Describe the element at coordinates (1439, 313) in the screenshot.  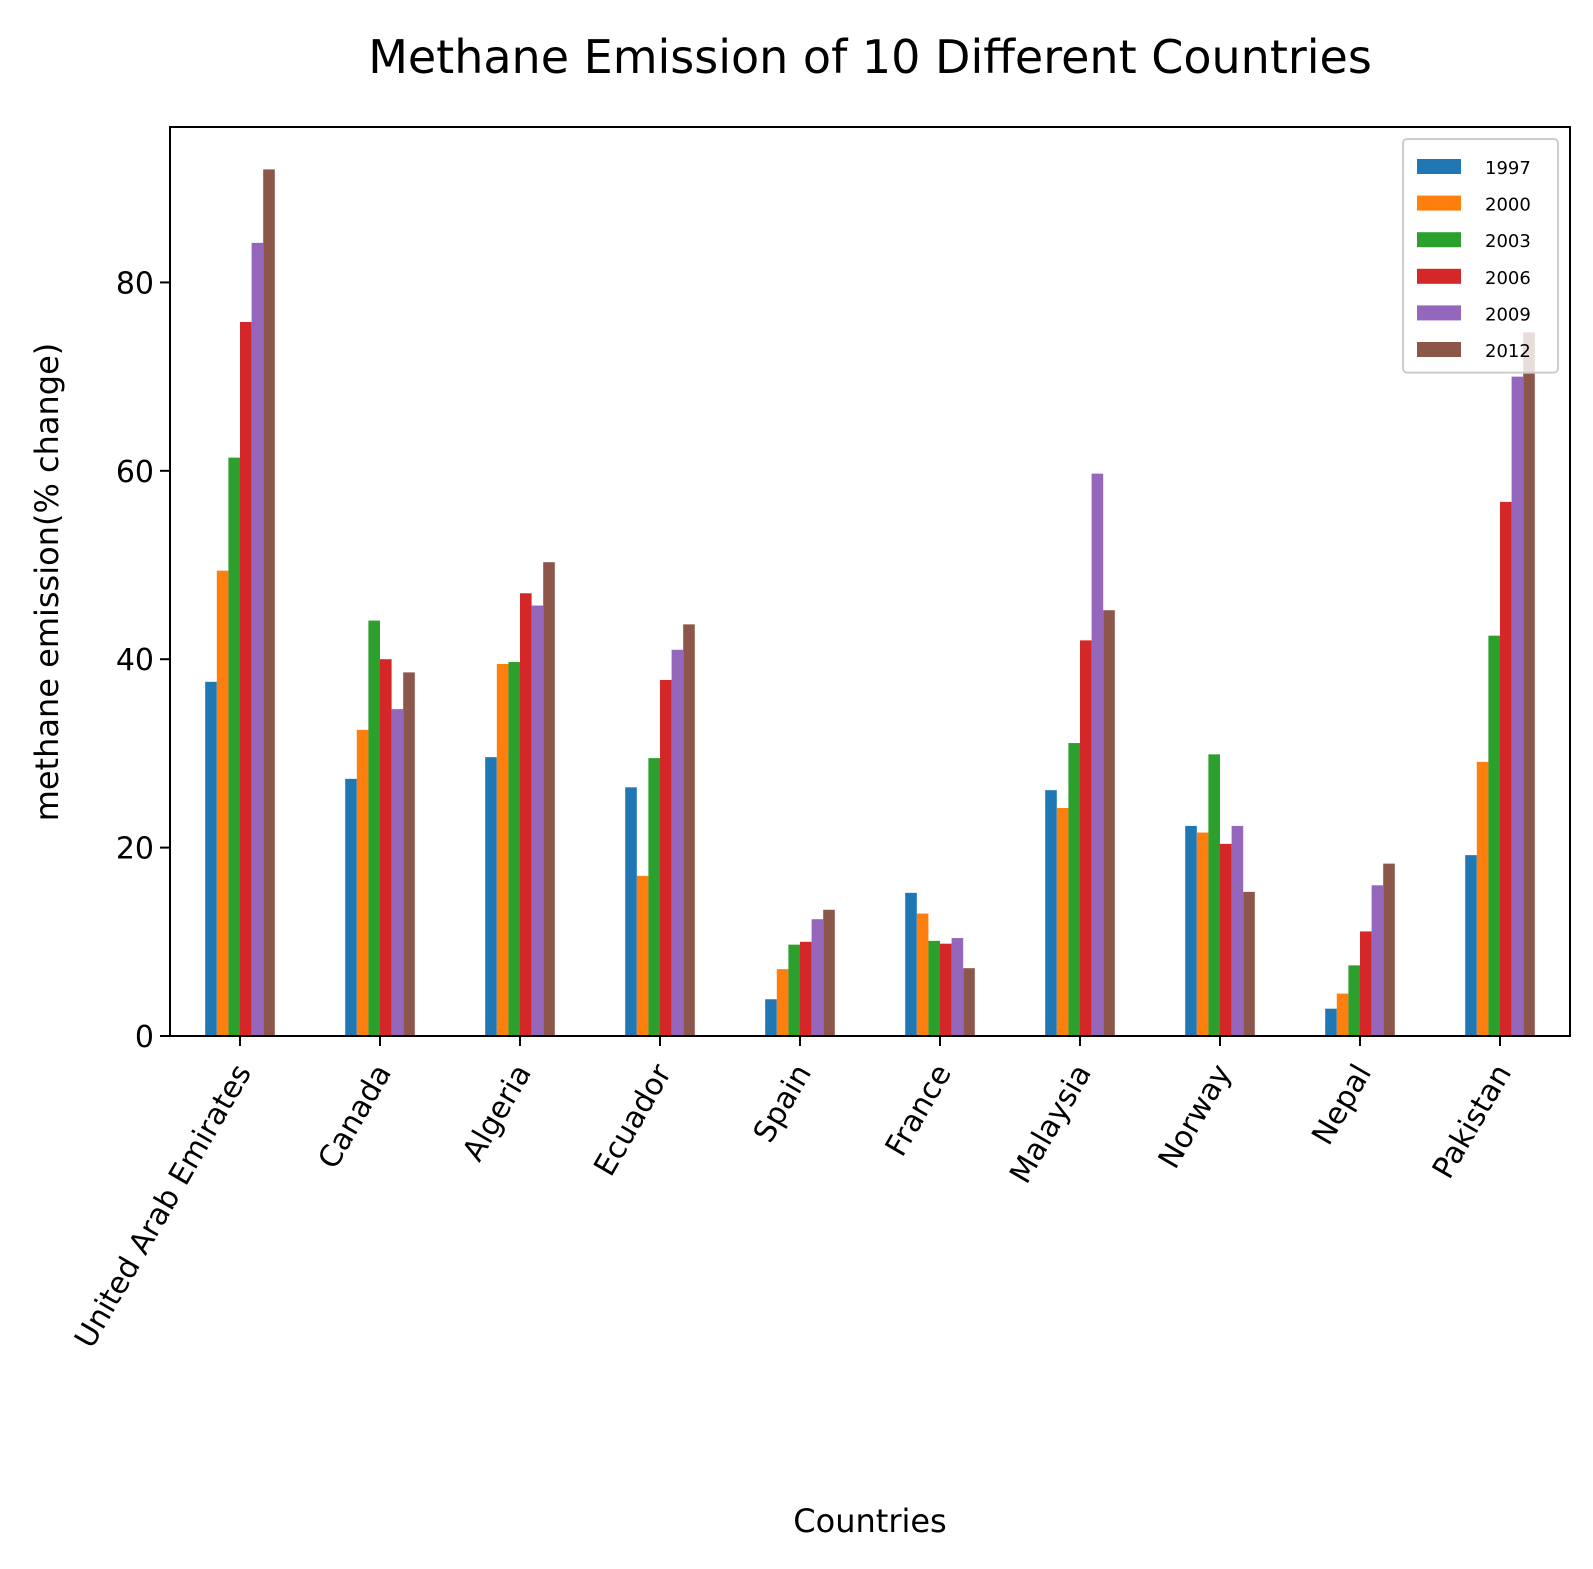
I see `legend-swatch-2009` at that location.